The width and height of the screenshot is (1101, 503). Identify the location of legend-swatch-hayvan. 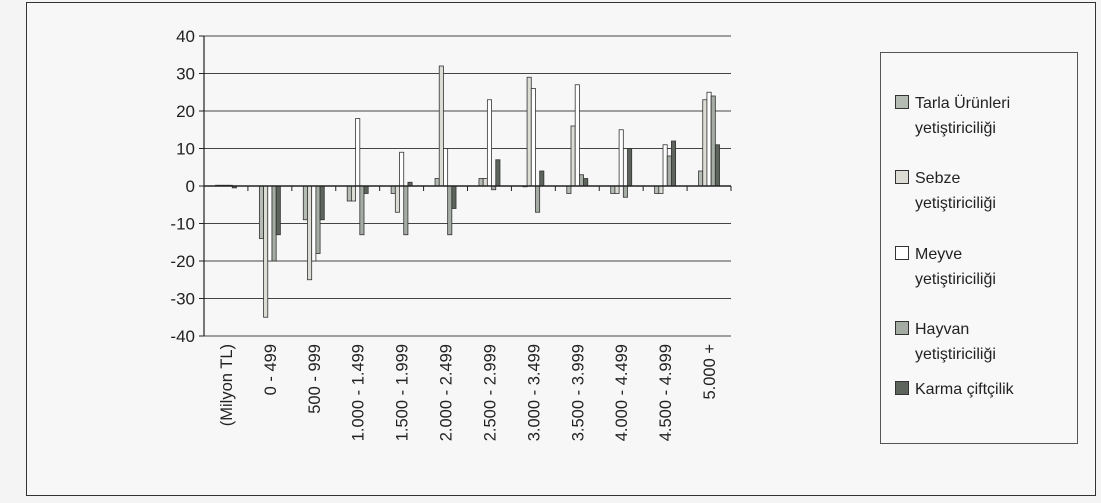
(902, 328).